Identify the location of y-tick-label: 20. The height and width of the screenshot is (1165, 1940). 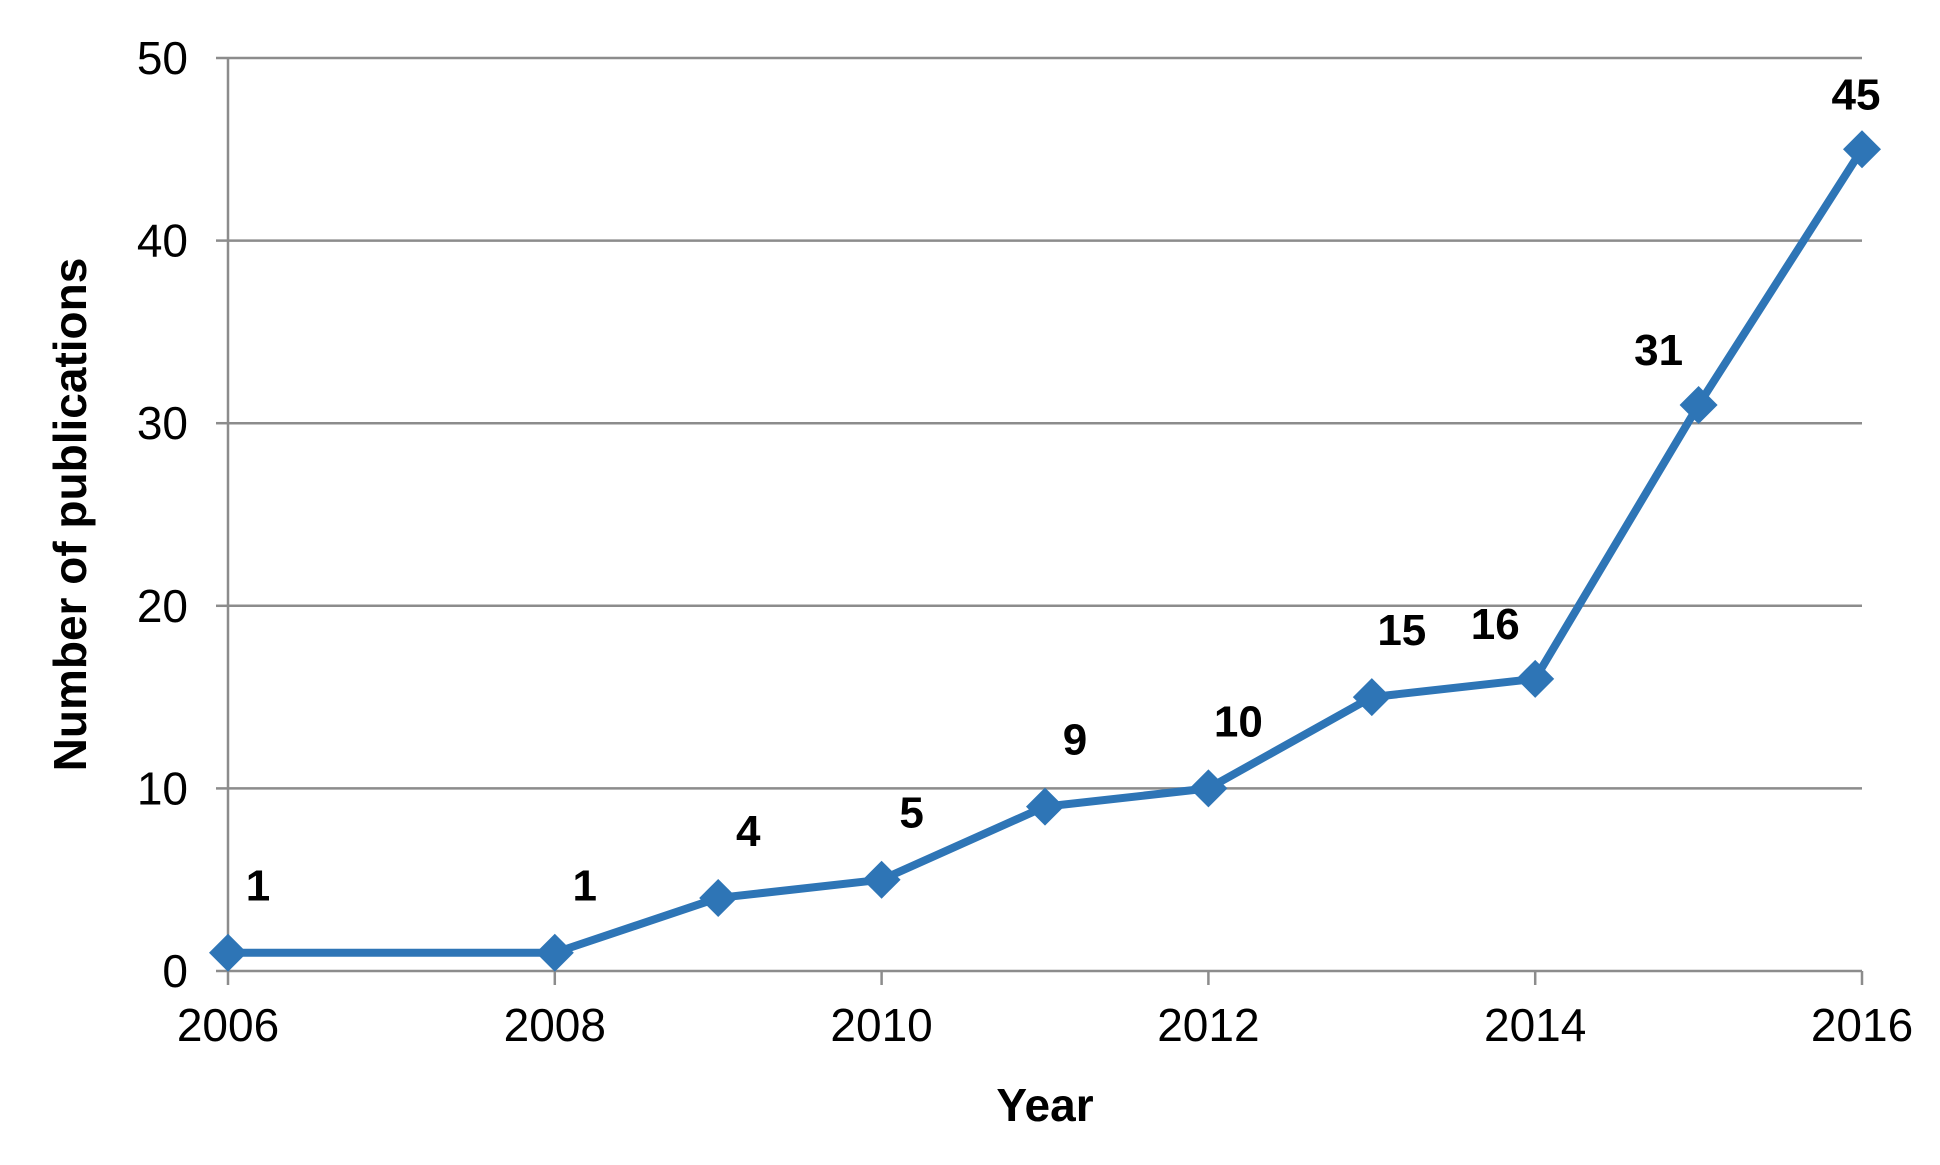
(162, 606).